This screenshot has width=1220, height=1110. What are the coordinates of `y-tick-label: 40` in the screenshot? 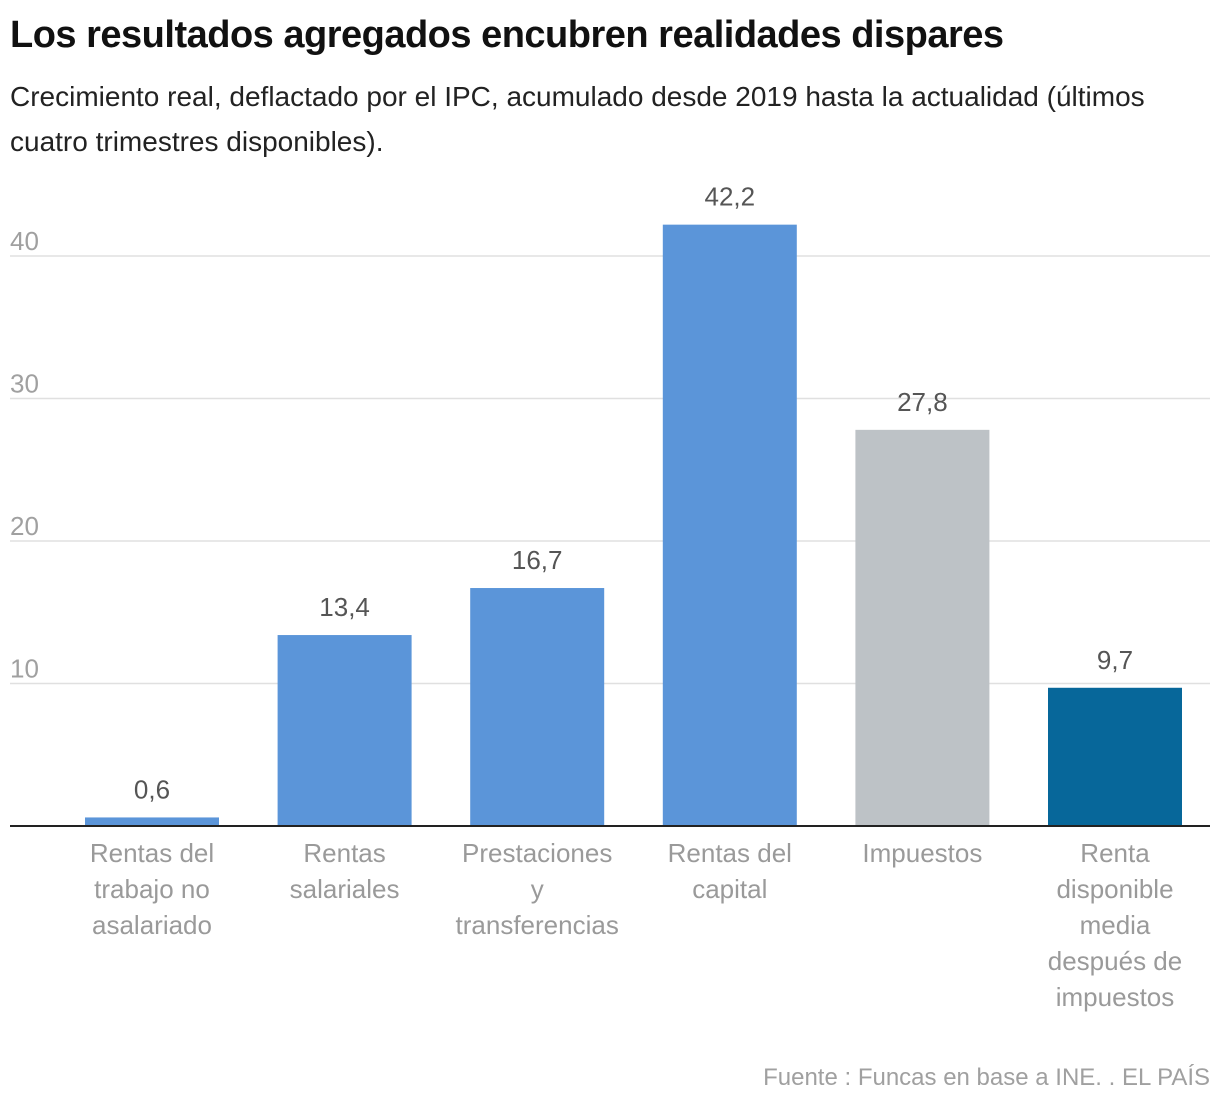 It's located at (24, 241).